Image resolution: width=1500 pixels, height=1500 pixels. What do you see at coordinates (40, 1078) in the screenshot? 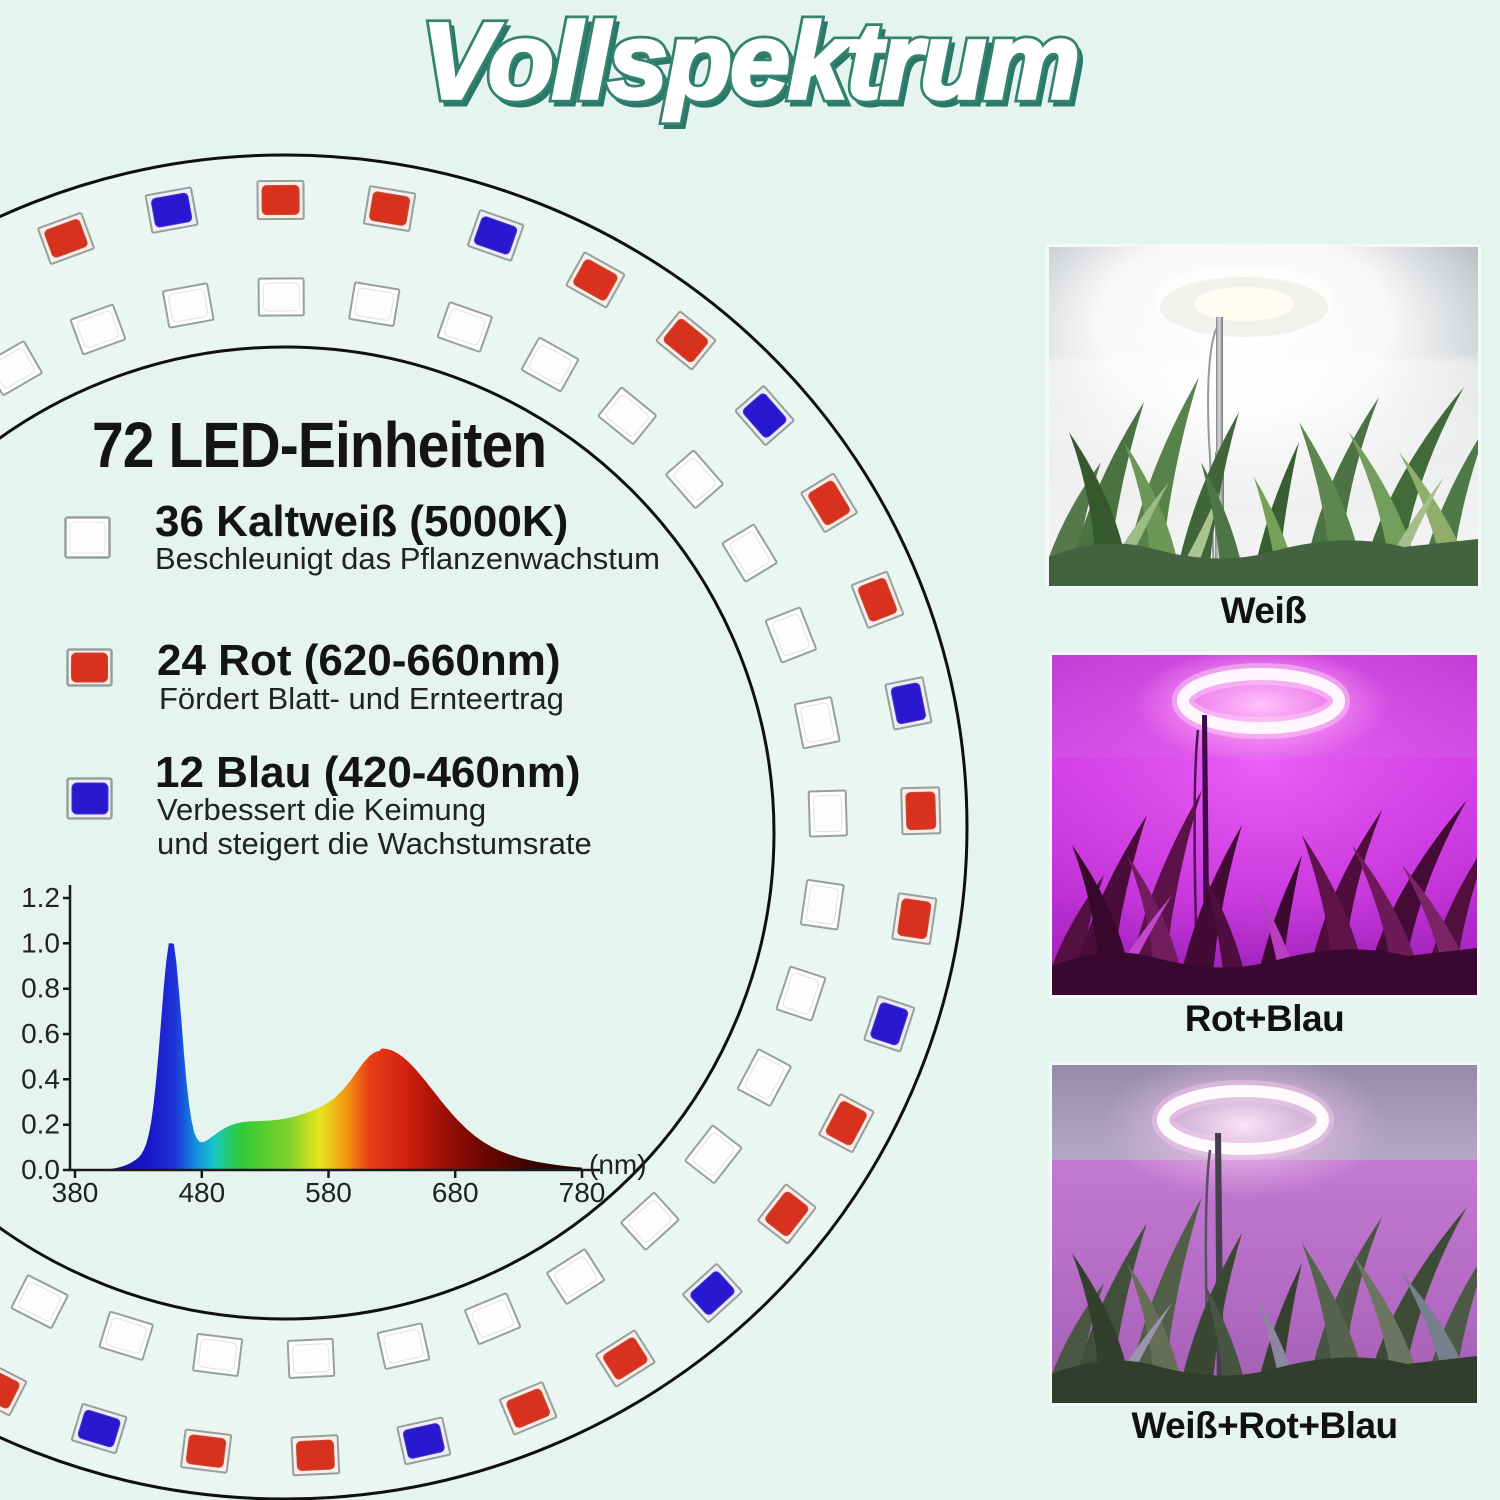
I see `svg-text: 0.4` at bounding box center [40, 1078].